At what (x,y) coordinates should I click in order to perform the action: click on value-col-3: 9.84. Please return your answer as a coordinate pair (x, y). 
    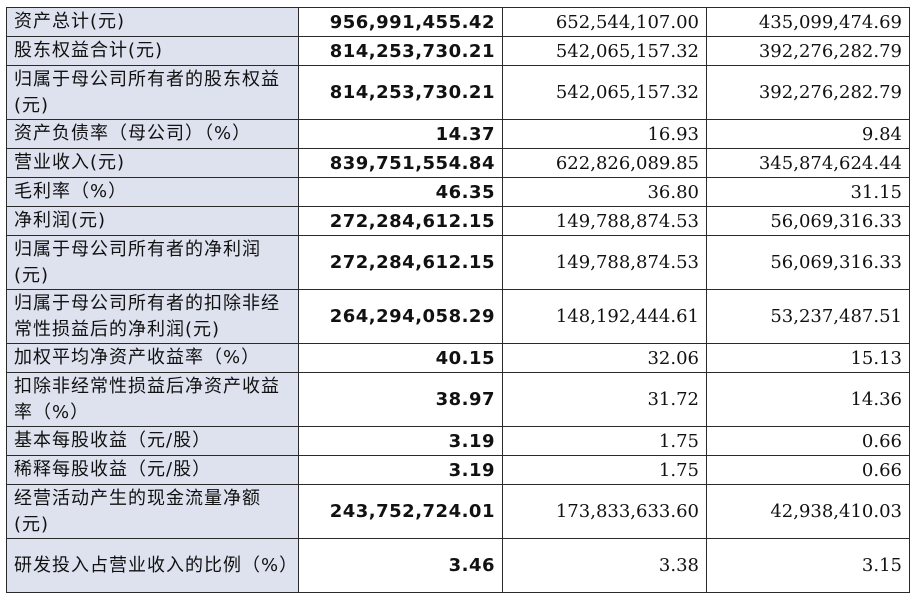
    Looking at the image, I should click on (808, 134).